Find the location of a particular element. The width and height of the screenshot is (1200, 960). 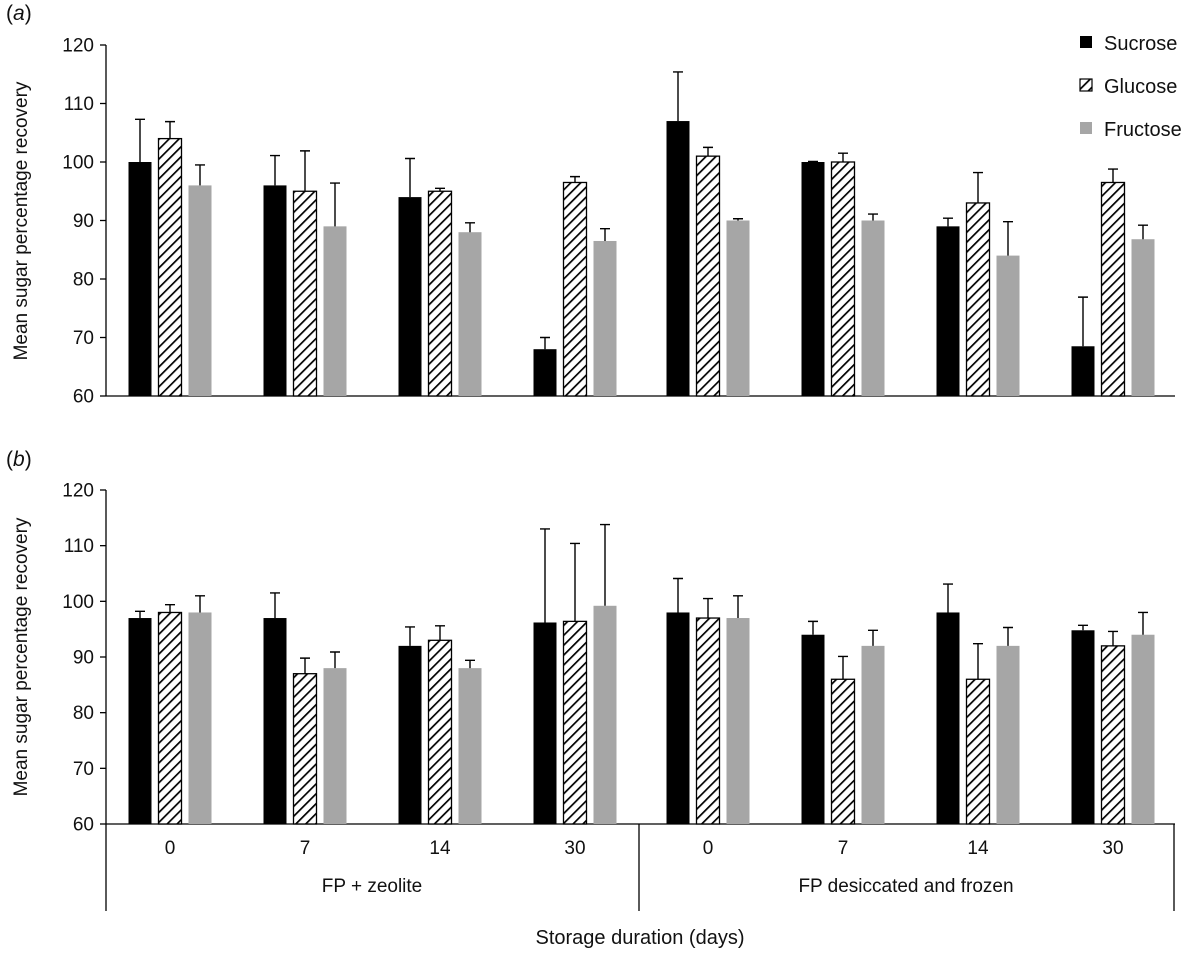

legend-label-sucrose: Sucrose is located at coordinates (1140, 44).